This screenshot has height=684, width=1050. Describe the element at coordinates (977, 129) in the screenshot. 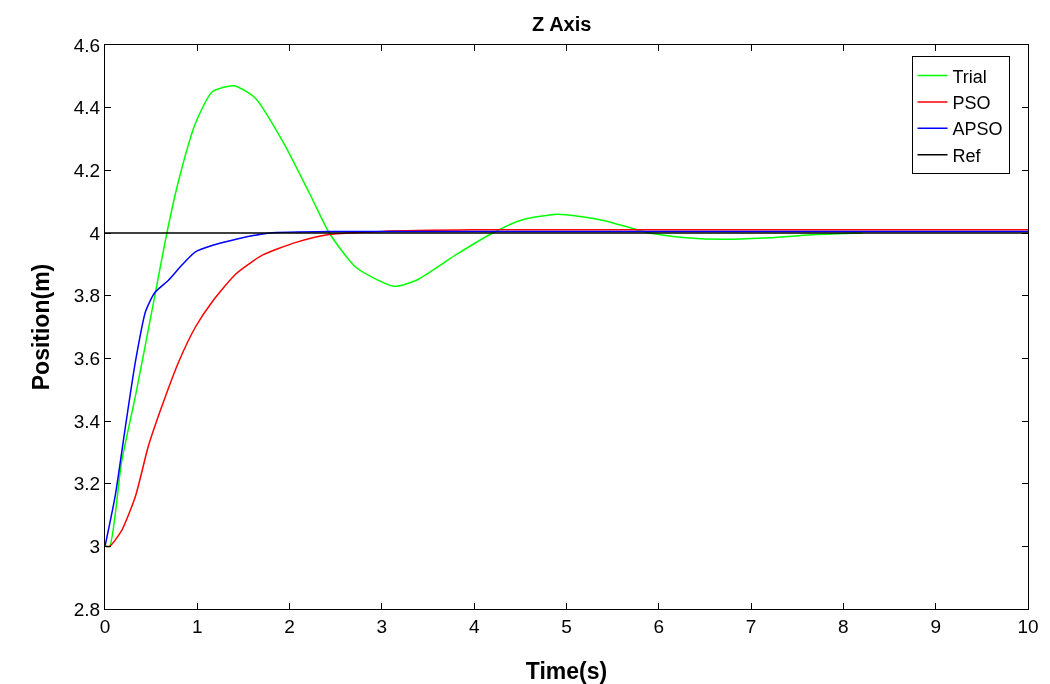

I see `legend-label: APSO` at that location.